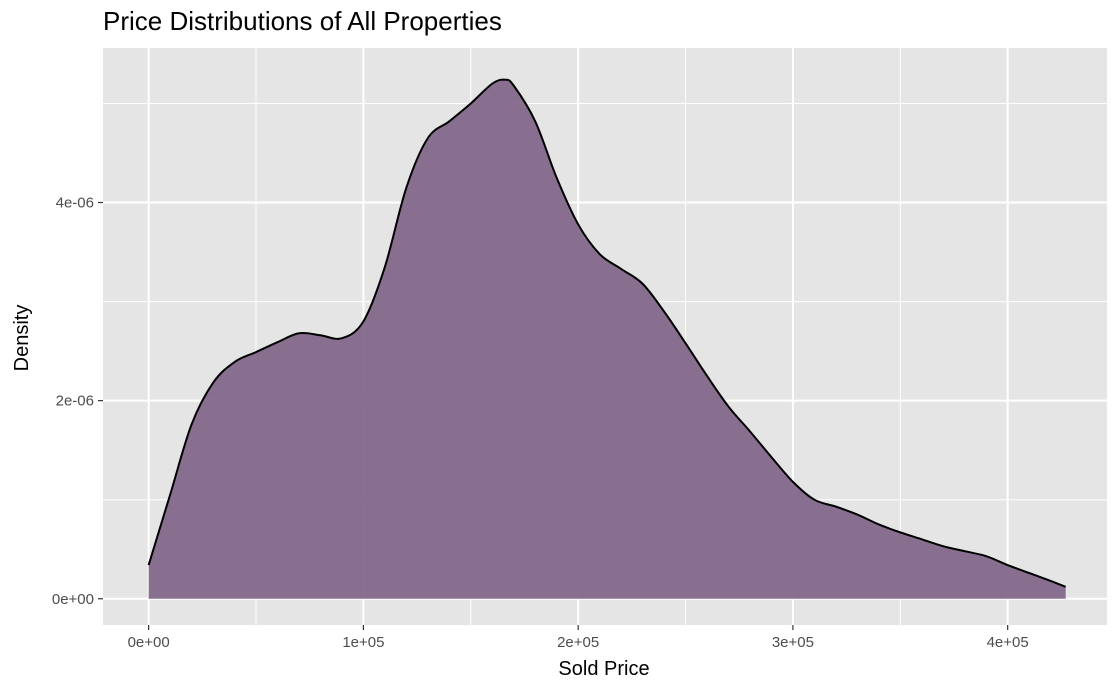 This screenshot has height=692, width=1120. I want to click on x-axis-title: Sold Price, so click(603, 669).